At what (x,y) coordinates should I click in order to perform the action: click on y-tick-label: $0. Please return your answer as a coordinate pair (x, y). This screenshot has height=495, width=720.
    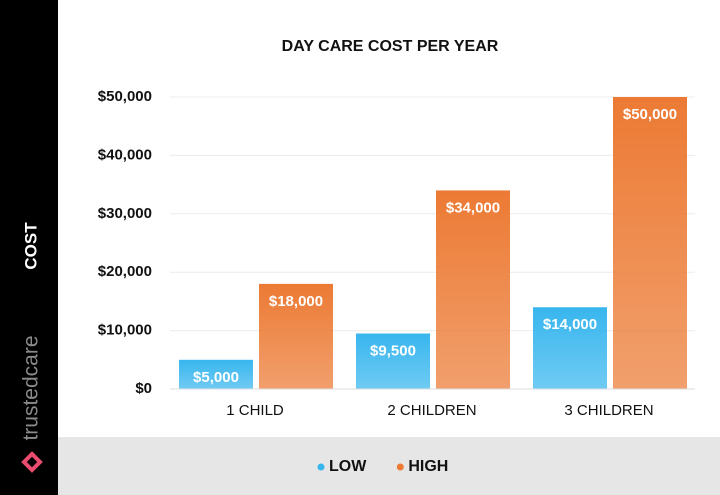
    Looking at the image, I should click on (143, 388).